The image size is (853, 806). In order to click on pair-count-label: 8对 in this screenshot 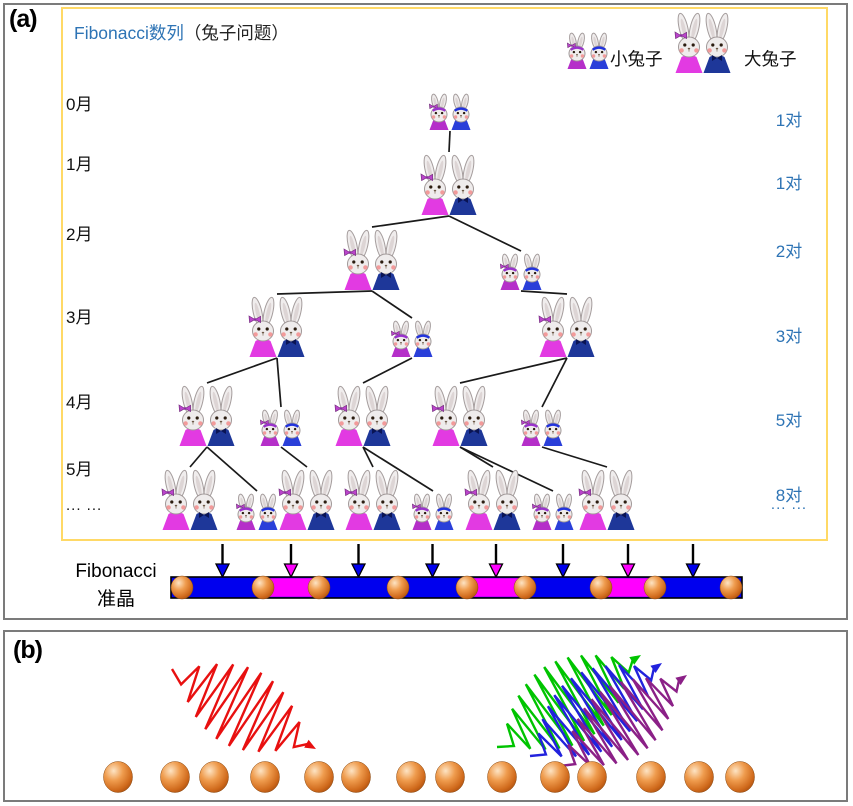, I will do `click(789, 495)`.